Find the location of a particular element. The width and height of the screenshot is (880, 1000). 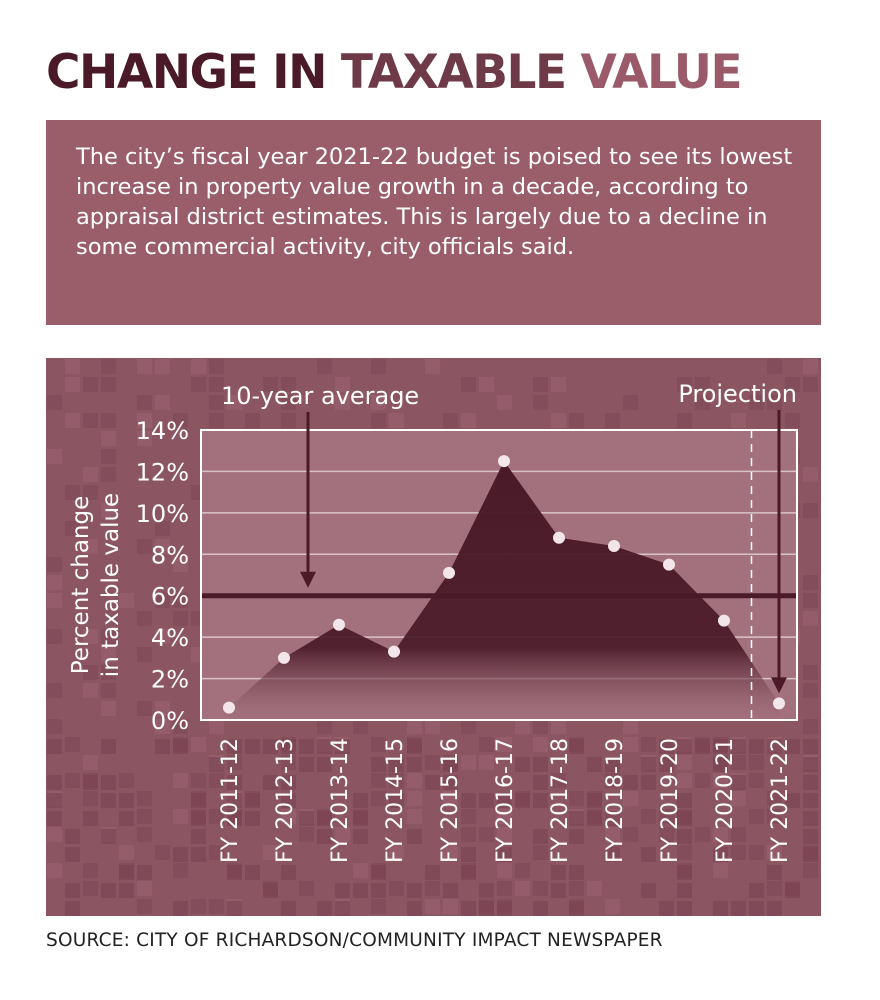

chart-title: CHANGE IN TAXABLE VALUE is located at coordinates (446, 73).